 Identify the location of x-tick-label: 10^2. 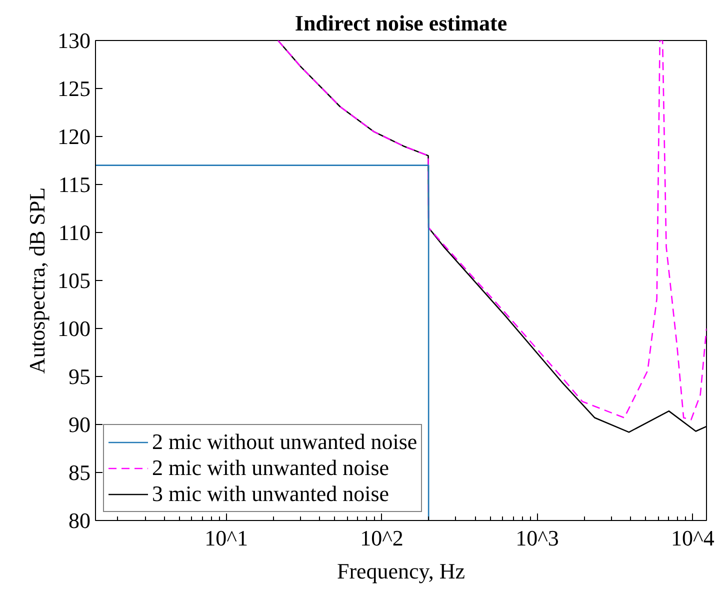
(382, 538).